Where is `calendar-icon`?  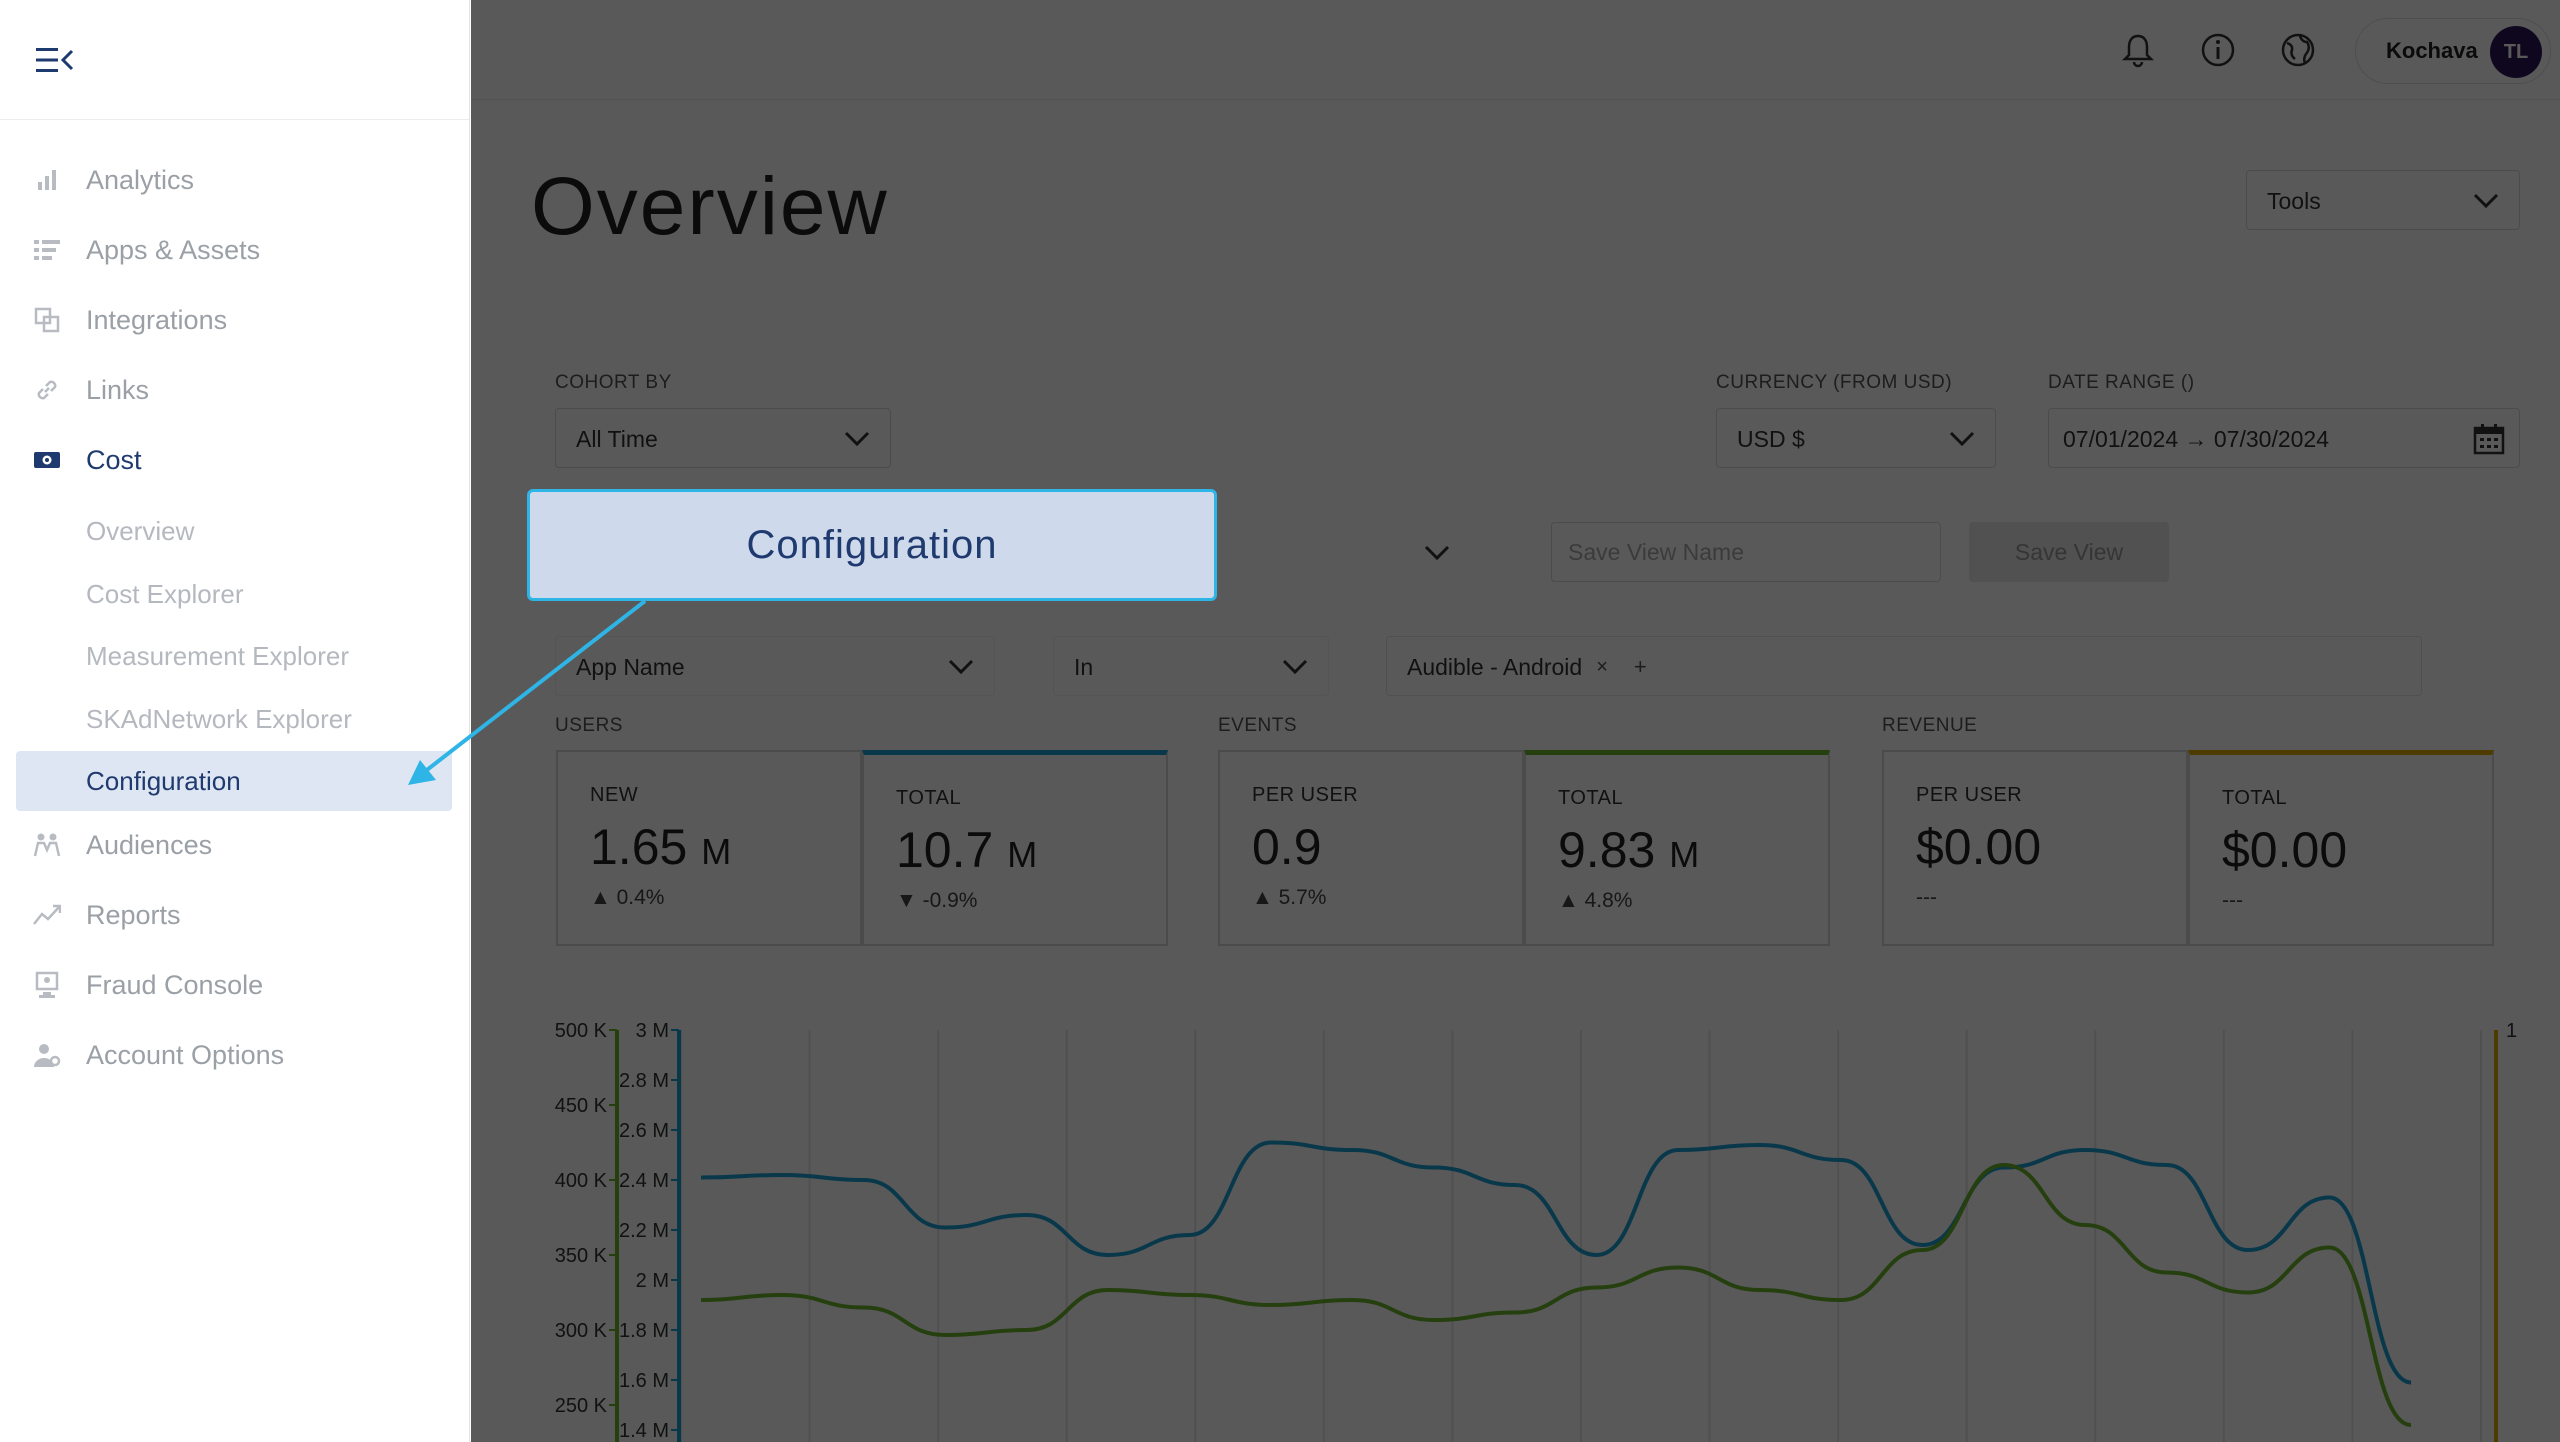 calendar-icon is located at coordinates (2489, 439).